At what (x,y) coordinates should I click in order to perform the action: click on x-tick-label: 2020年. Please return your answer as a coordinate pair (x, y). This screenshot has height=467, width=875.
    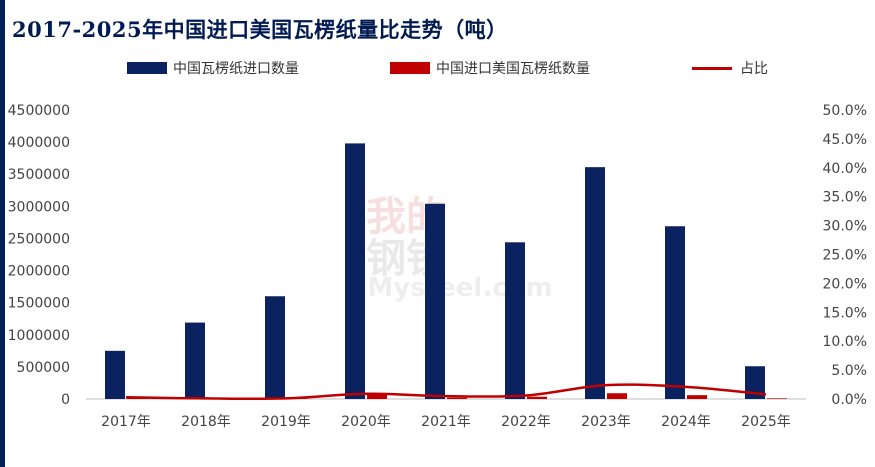
    Looking at the image, I should click on (366, 422).